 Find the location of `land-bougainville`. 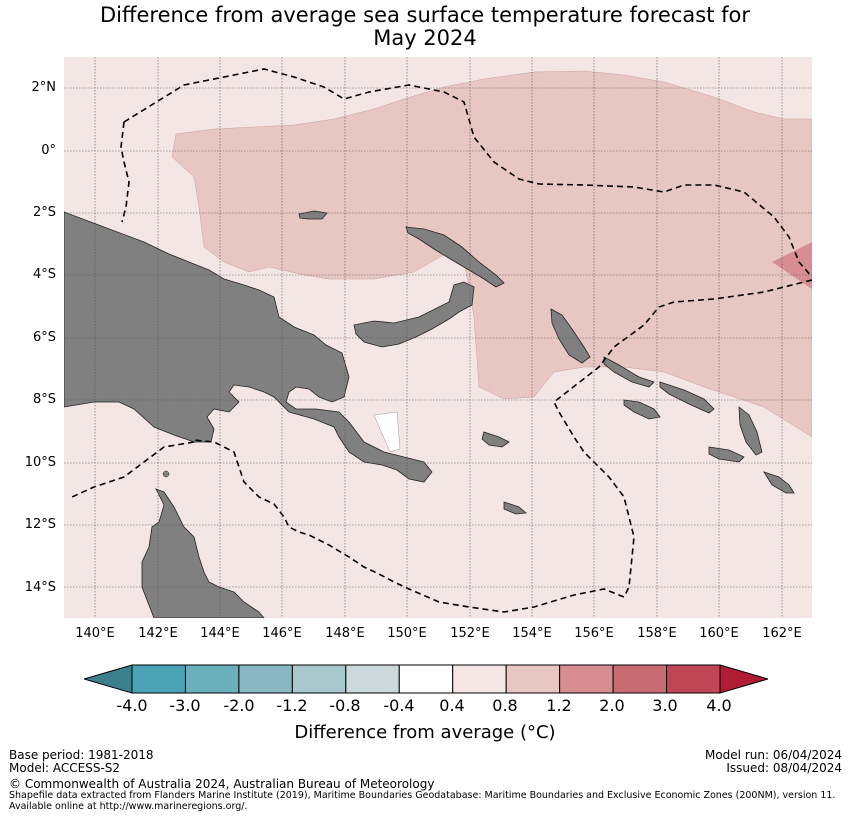

land-bougainville is located at coordinates (570, 336).